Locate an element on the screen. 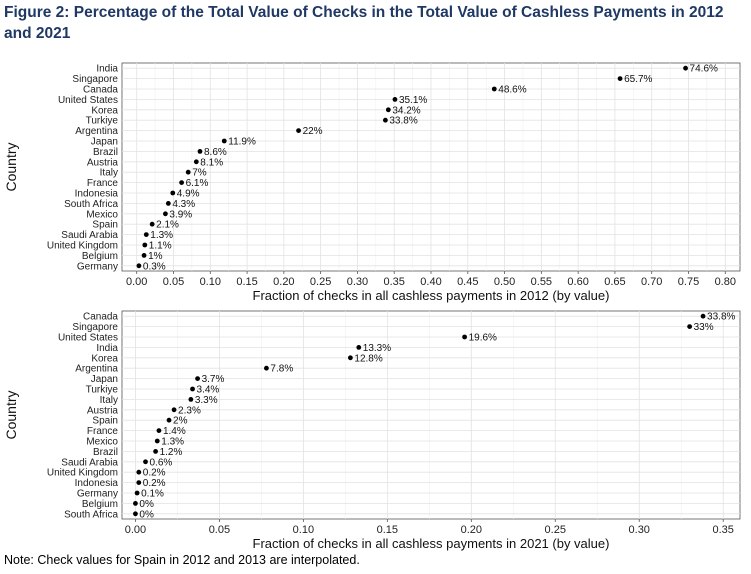  x-tick-label: 0.35 is located at coordinates (394, 282).